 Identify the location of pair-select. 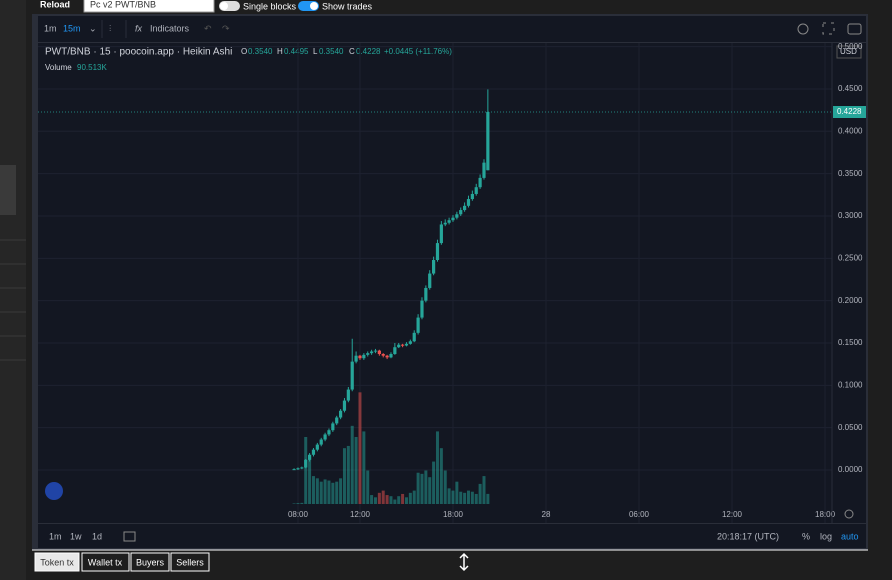
(149, 6).